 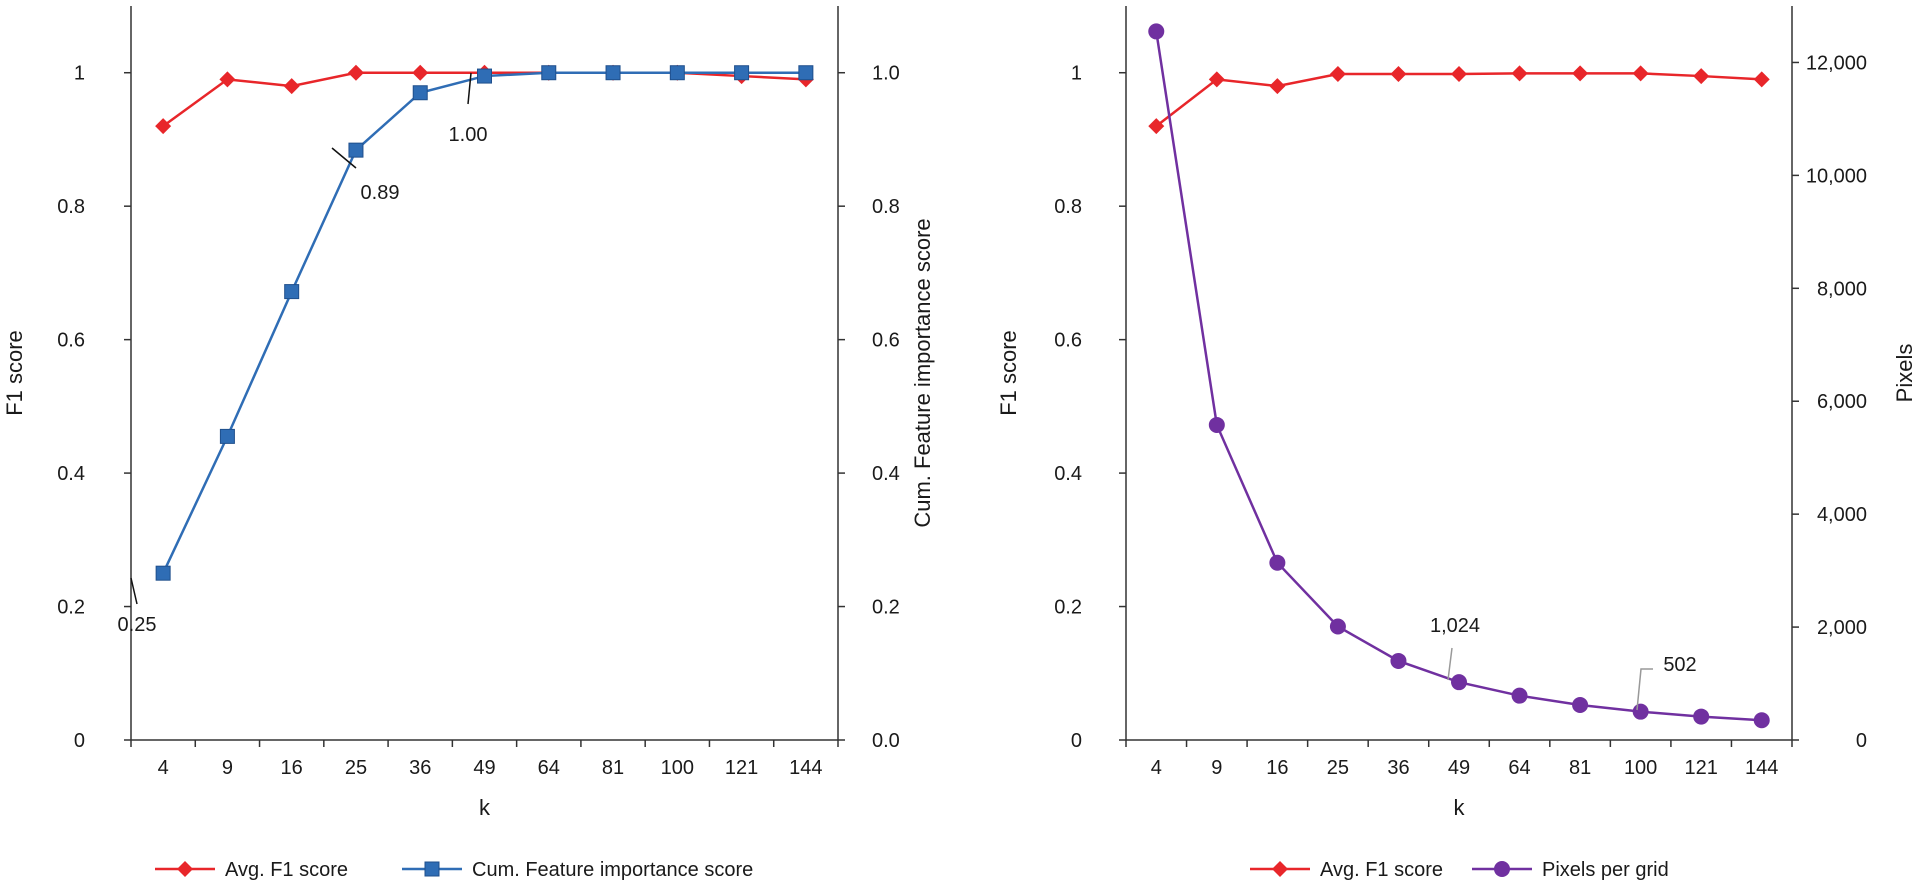 What do you see at coordinates (886, 608) in the screenshot?
I see `y2-tick-label: 0.2` at bounding box center [886, 608].